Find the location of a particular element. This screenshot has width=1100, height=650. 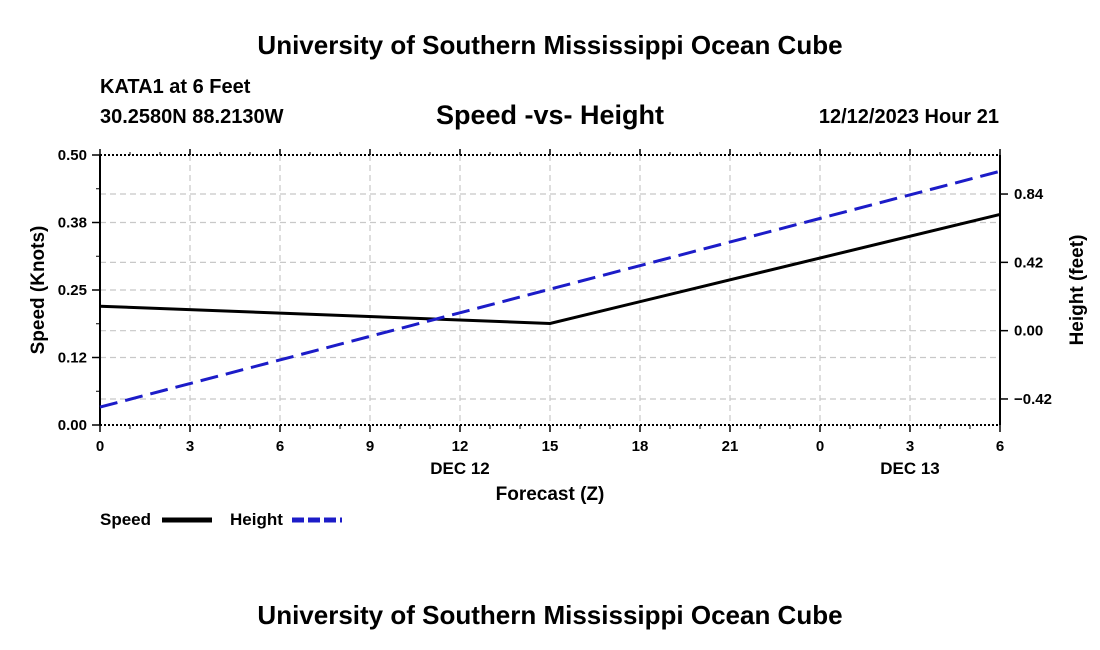

x-tick-label: 21 is located at coordinates (730, 446).